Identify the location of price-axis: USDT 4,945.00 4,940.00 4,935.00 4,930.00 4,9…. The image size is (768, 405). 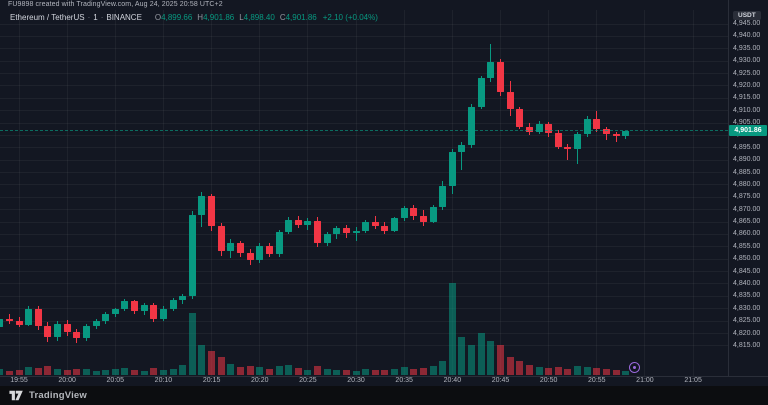
(748, 188).